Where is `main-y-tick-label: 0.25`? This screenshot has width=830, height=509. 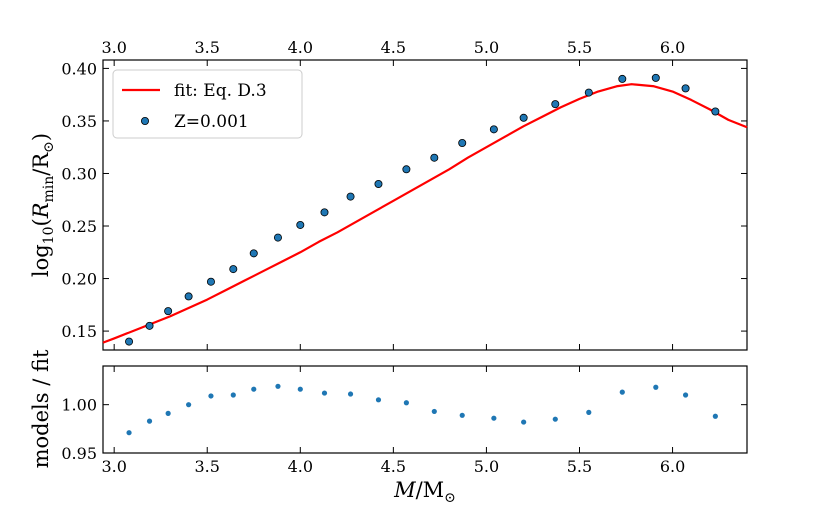
main-y-tick-label: 0.25 is located at coordinates (79, 226).